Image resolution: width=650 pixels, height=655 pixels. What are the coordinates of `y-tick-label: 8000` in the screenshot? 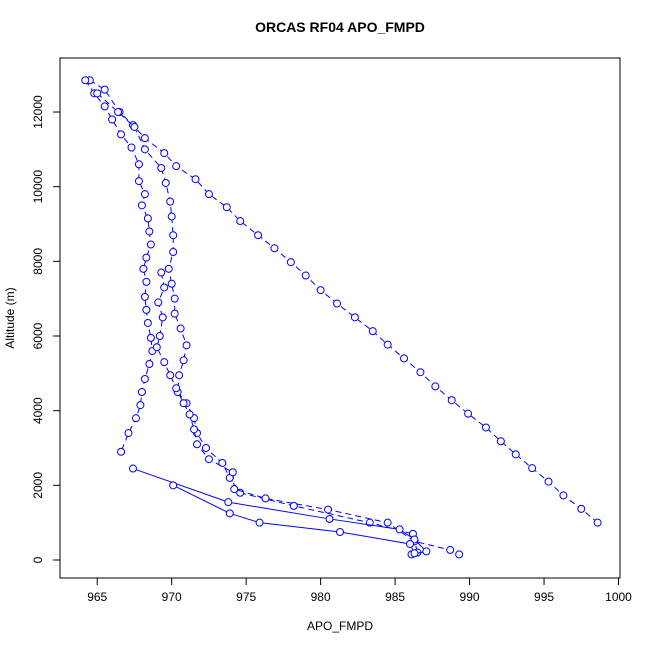 It's located at (38, 261).